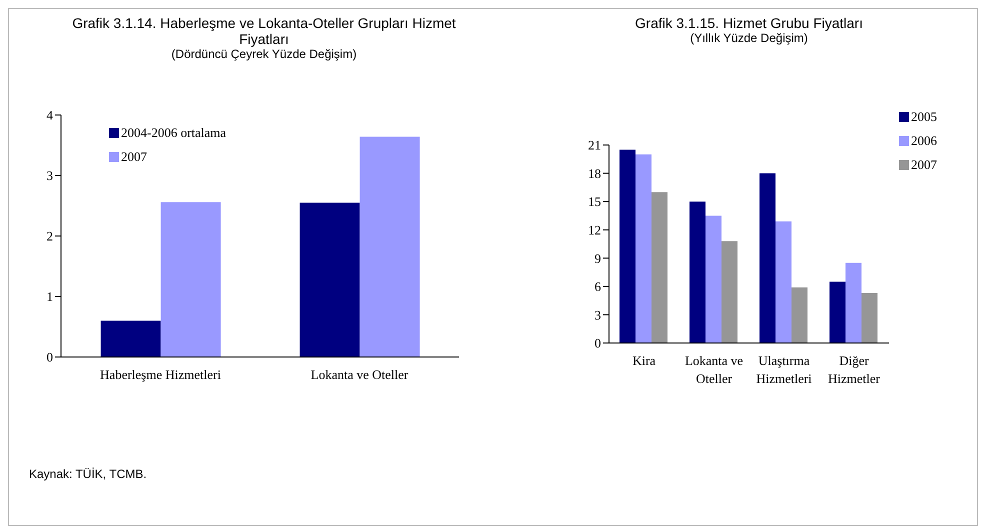 This screenshot has width=986, height=529. Describe the element at coordinates (264, 31) in the screenshot. I see `chart-title: Grafik 3.1.14. Haberleşme ve Lokanta-Oteller Grupları Hizmet Fiyatları` at that location.